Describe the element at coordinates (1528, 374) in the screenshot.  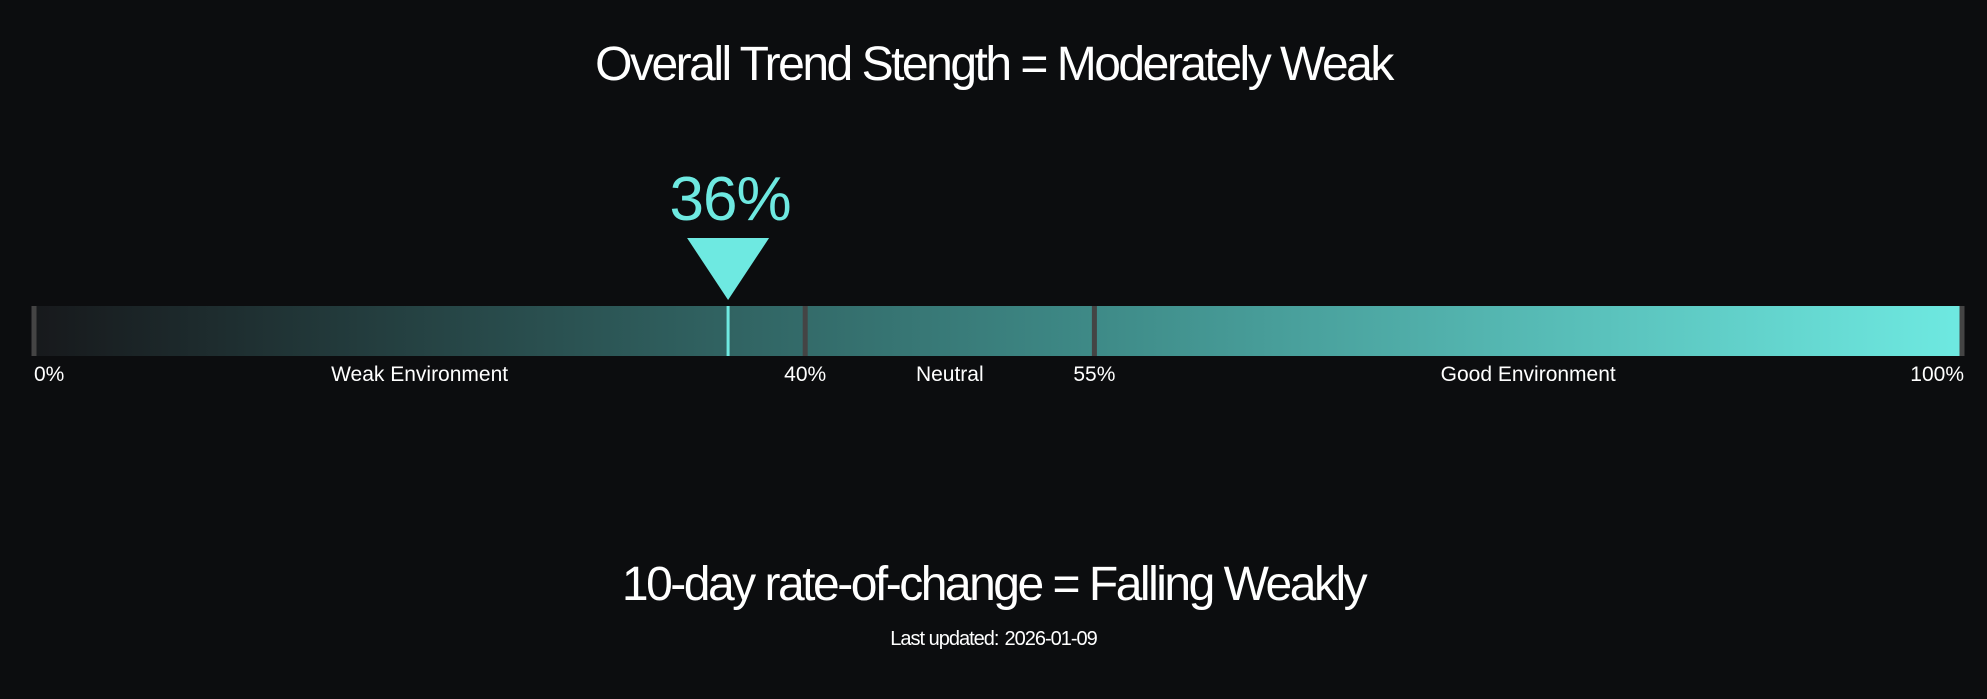
I see `zone-label-good-environment: Good Environment` at that location.